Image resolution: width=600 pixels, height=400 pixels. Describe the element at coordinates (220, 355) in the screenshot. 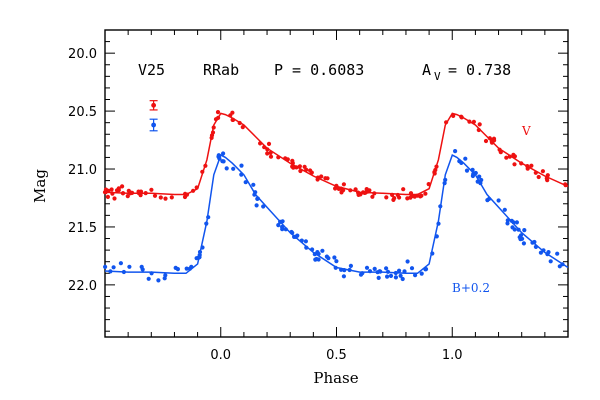

I see `x-tick-label: 0.0` at that location.